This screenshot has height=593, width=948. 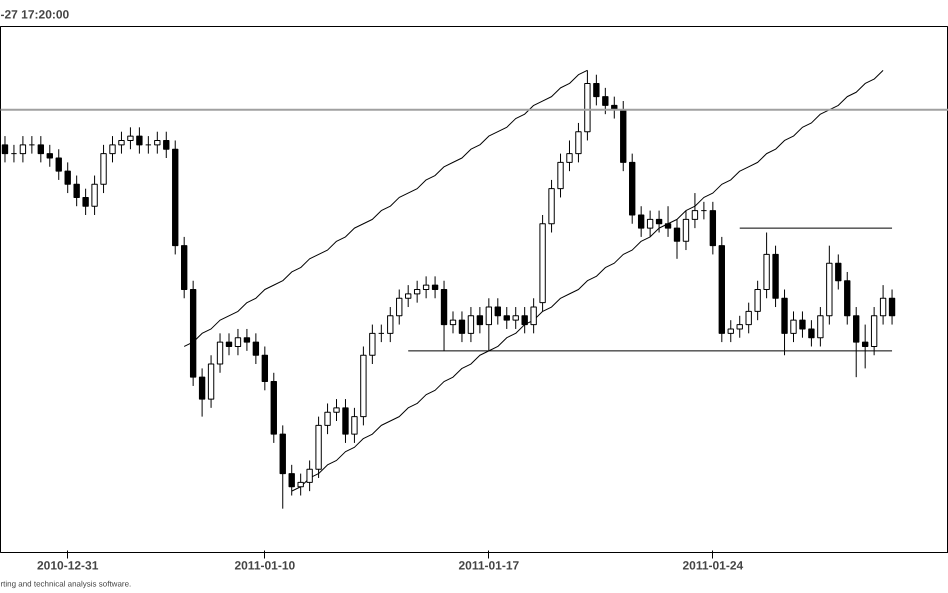 I want to click on text: rting and technical analysis software., so click(x=66, y=584).